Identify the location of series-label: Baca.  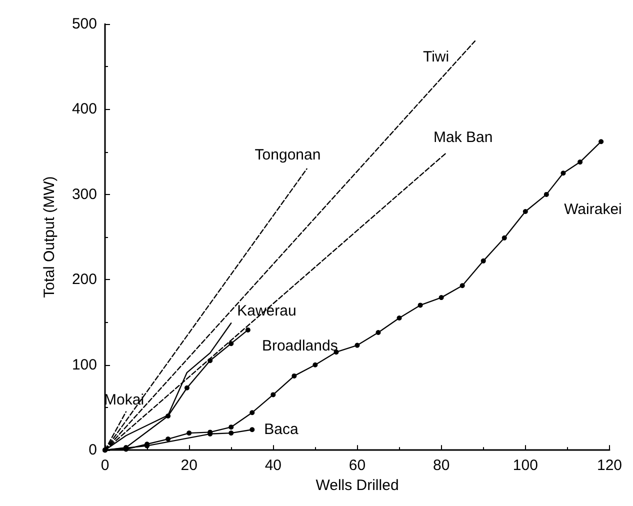
(281, 429).